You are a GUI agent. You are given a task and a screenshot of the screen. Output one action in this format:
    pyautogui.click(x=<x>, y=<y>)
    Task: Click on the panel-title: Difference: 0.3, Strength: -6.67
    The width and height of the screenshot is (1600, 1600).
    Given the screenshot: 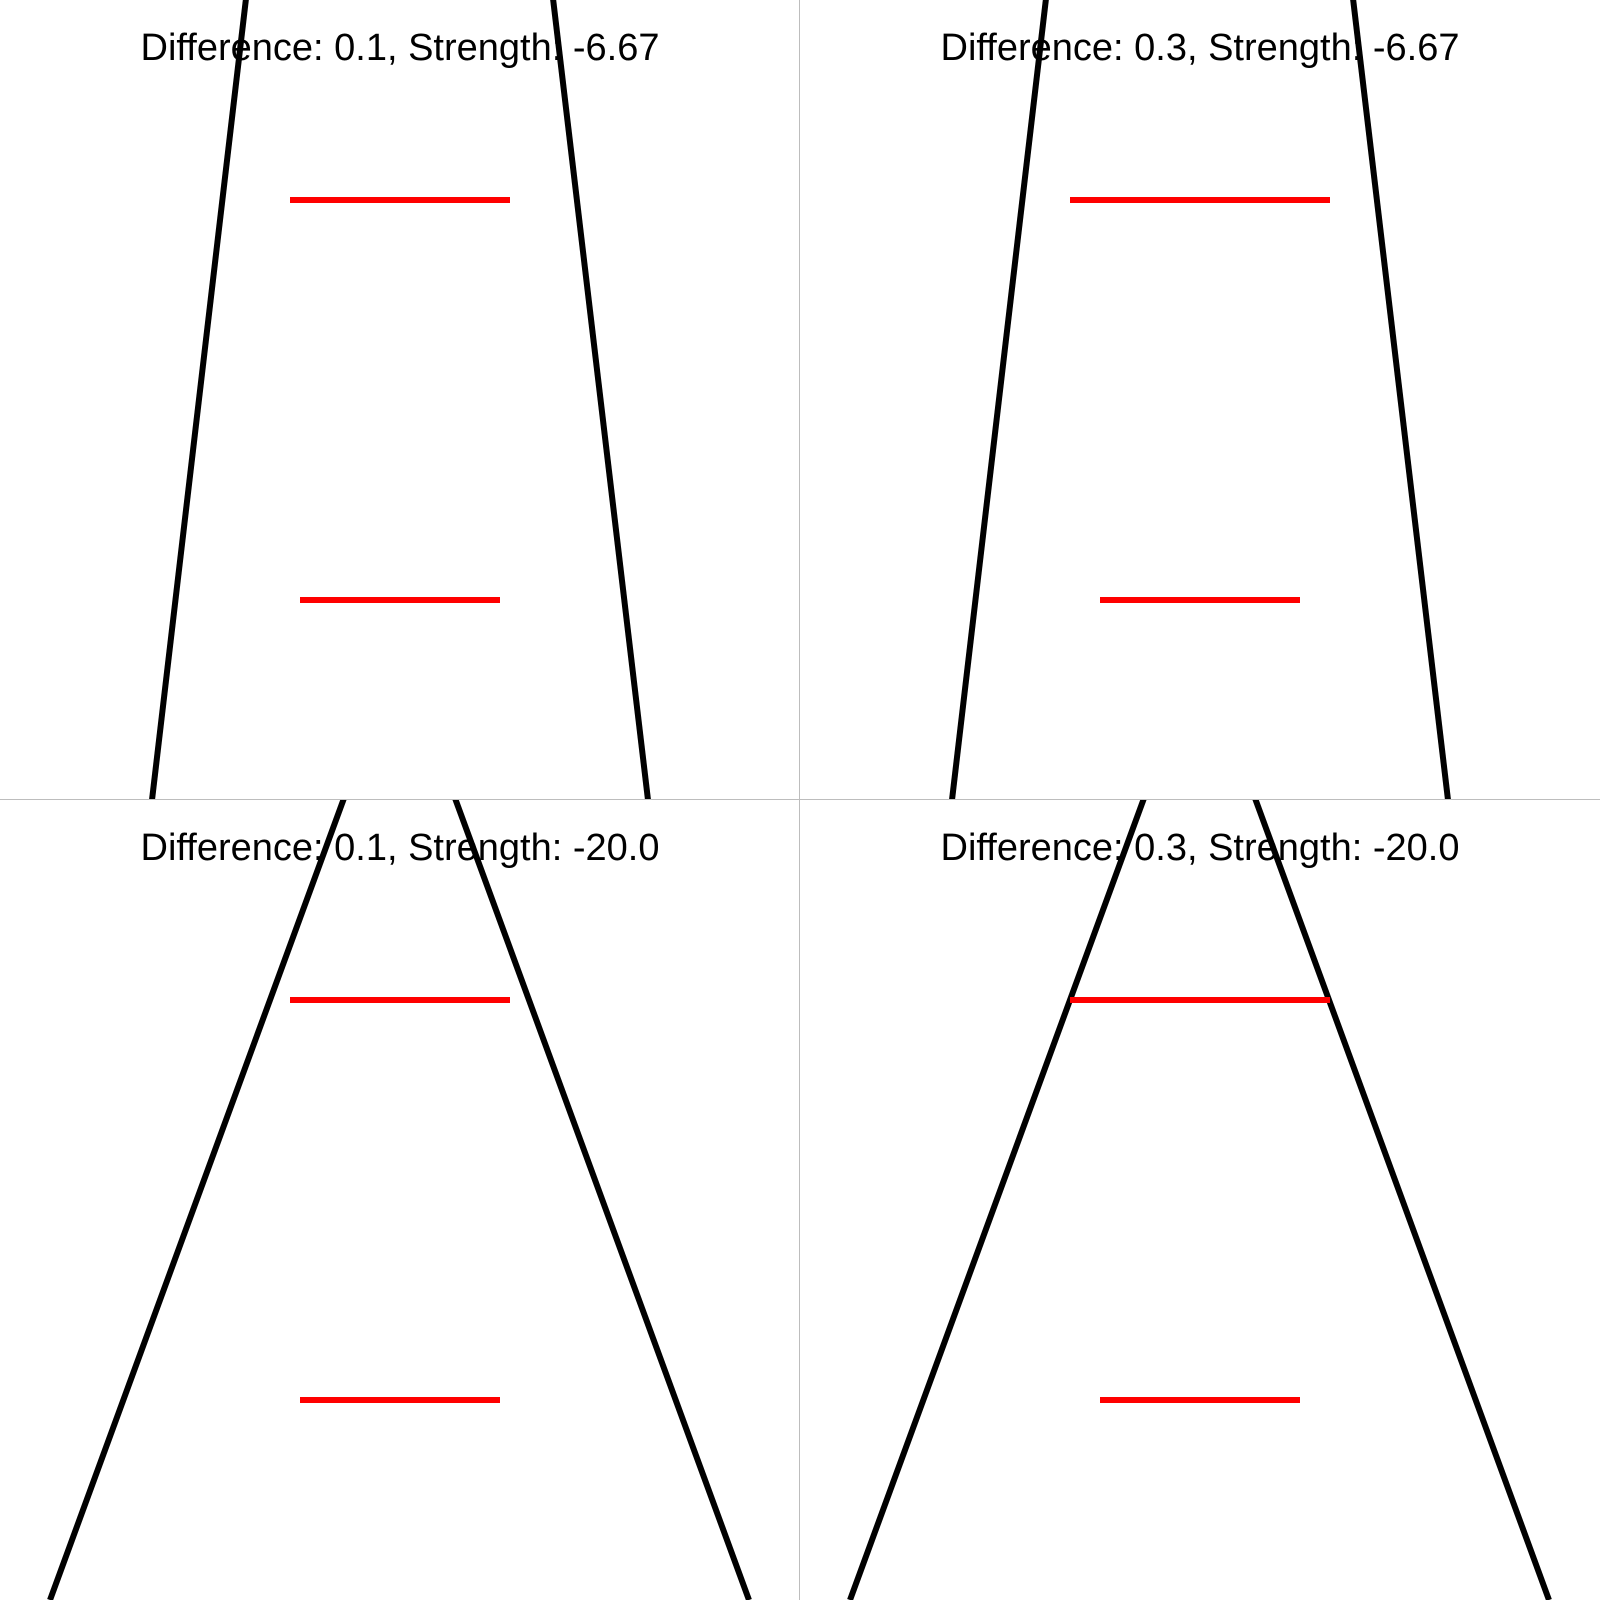 What is the action you would take?
    pyautogui.click(x=1200, y=48)
    